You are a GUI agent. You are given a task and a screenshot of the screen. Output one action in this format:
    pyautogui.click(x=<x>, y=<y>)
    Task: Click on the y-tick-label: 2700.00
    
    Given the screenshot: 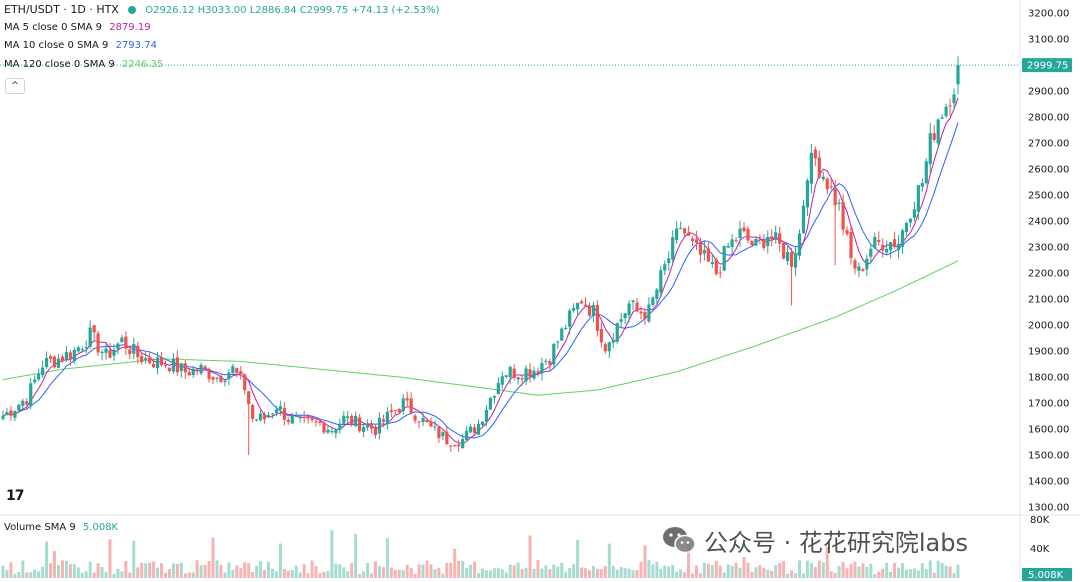 What is the action you would take?
    pyautogui.click(x=1048, y=144)
    